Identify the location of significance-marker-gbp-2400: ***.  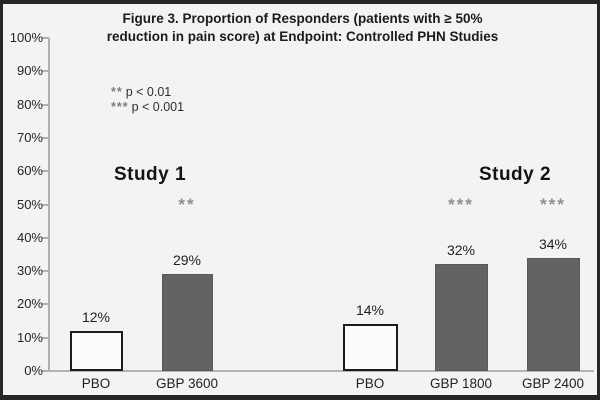
(553, 204).